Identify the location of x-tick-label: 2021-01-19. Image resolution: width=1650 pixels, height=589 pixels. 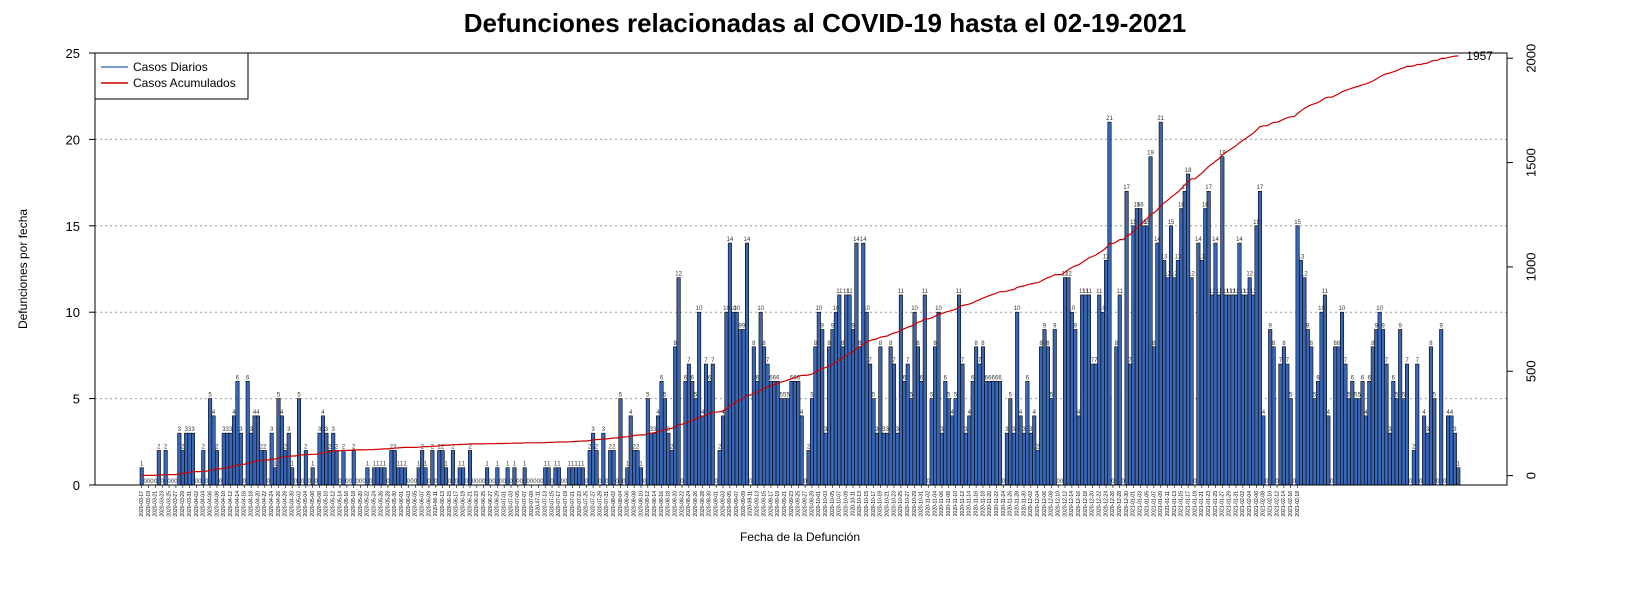
(1195, 504).